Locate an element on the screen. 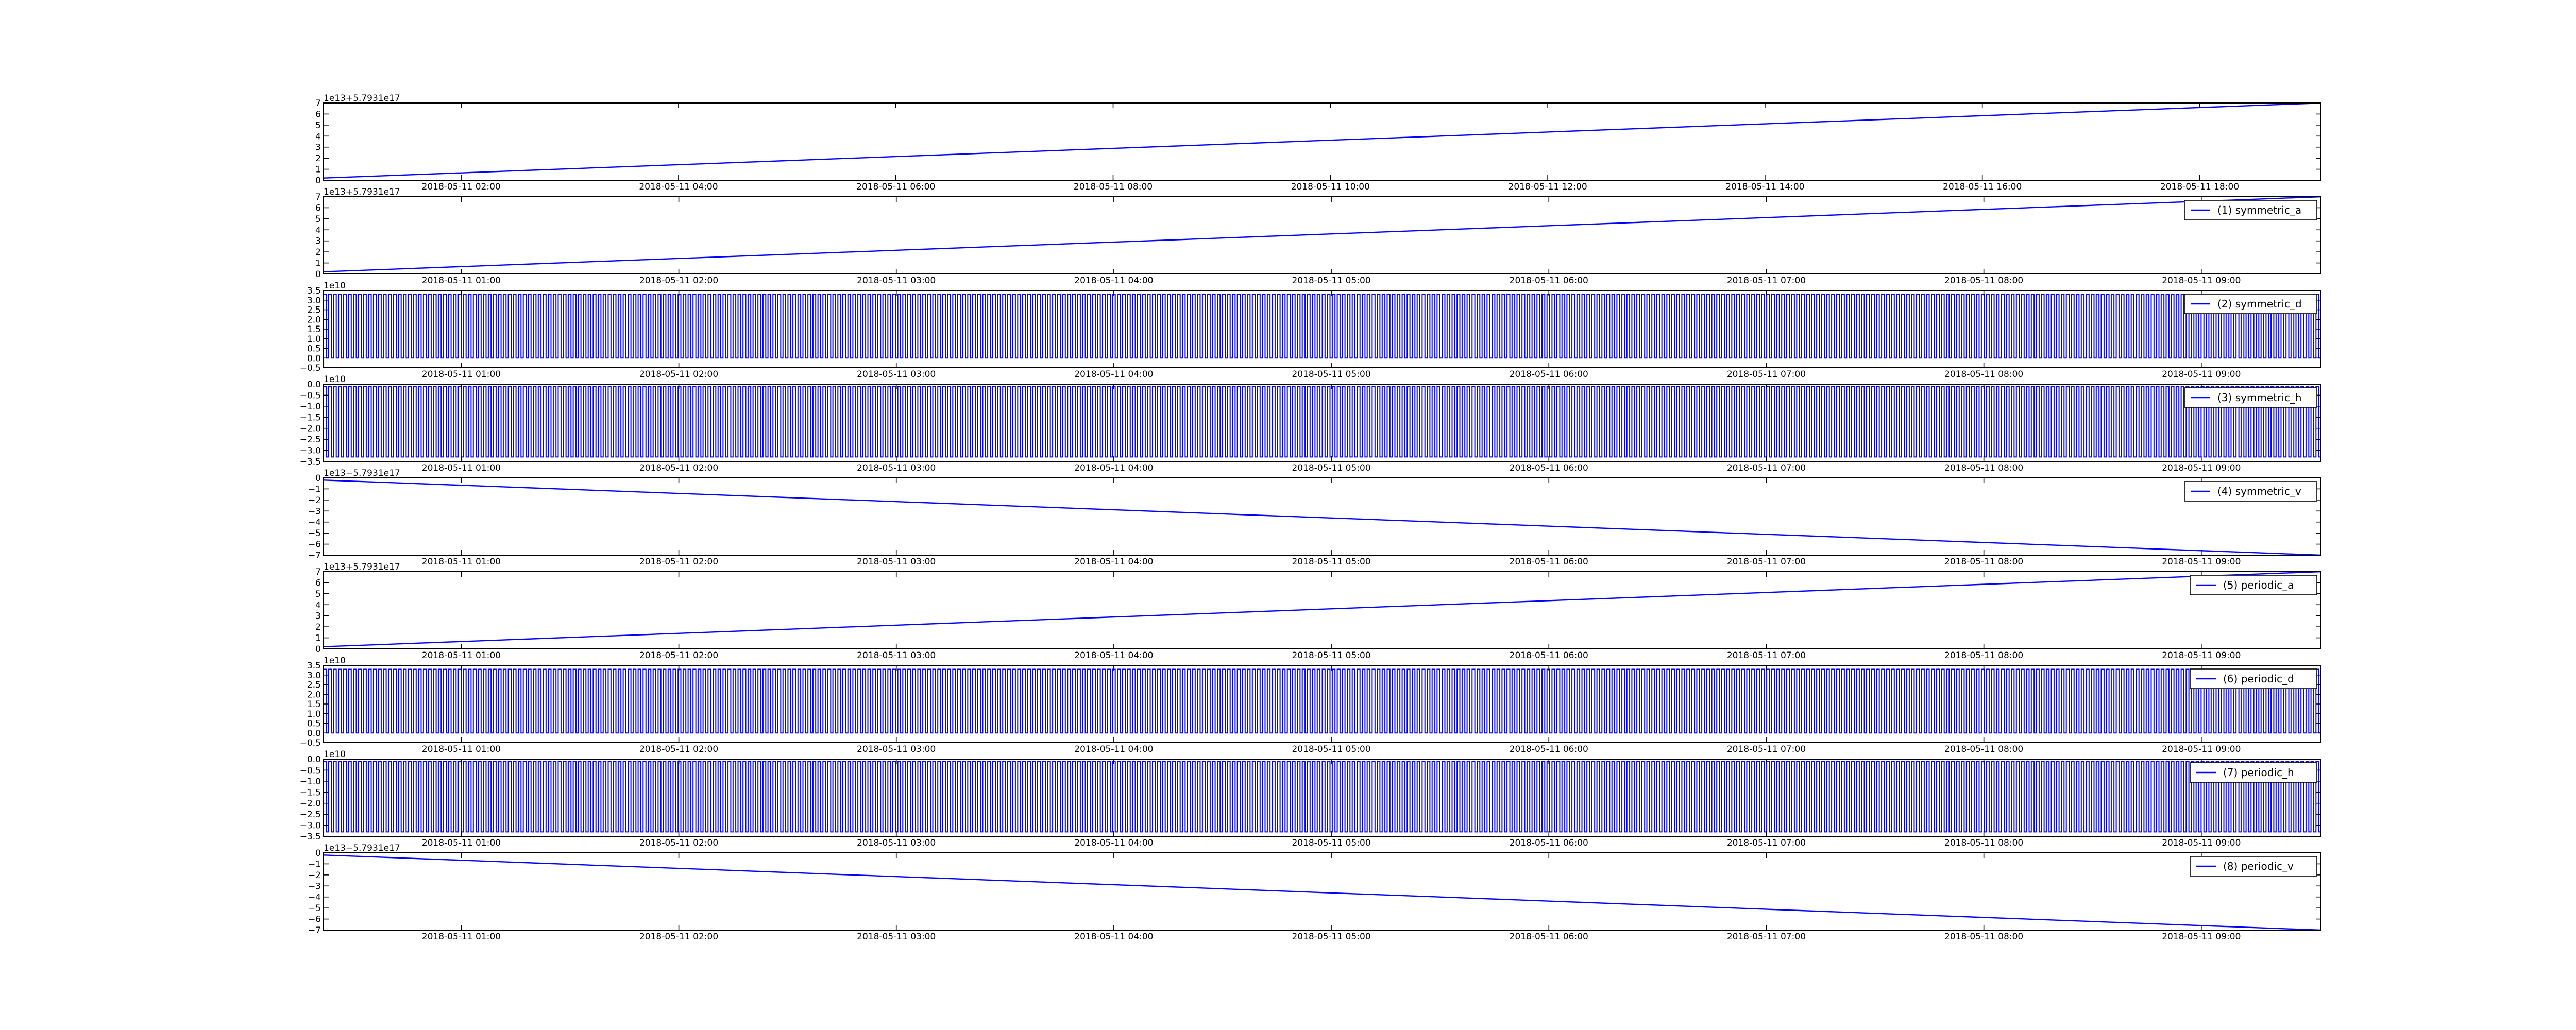 This screenshot has height=1030, width=2576. legend: (7) periodic_h is located at coordinates (2253, 772).